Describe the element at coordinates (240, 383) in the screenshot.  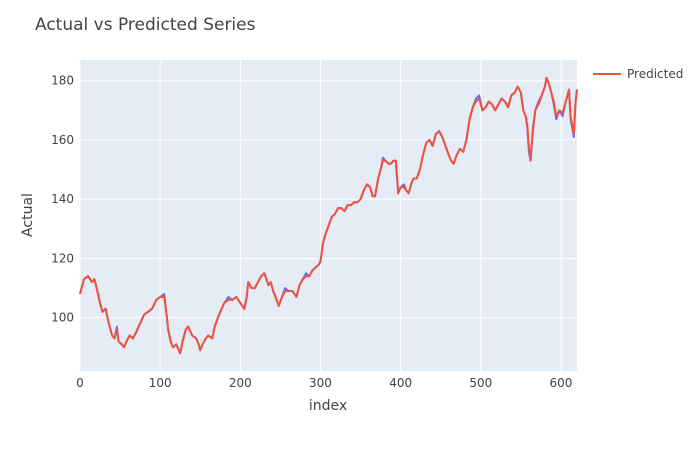
I see `x-tick-label: 200` at that location.